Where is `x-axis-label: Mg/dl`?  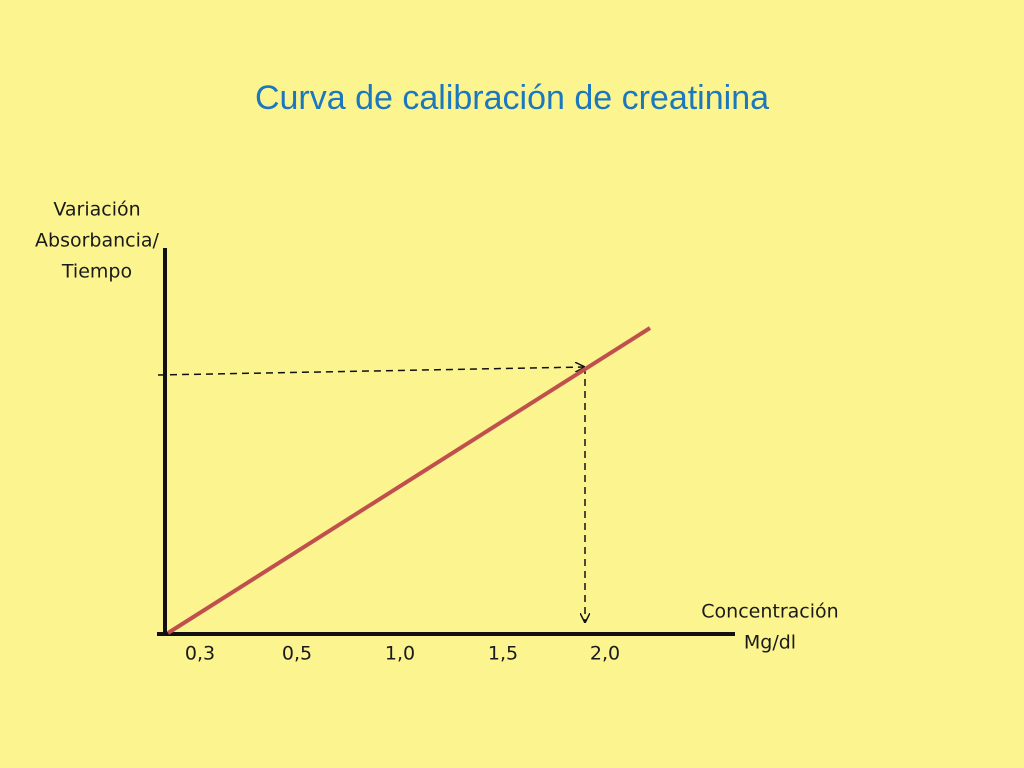 x-axis-label: Mg/dl is located at coordinates (770, 643).